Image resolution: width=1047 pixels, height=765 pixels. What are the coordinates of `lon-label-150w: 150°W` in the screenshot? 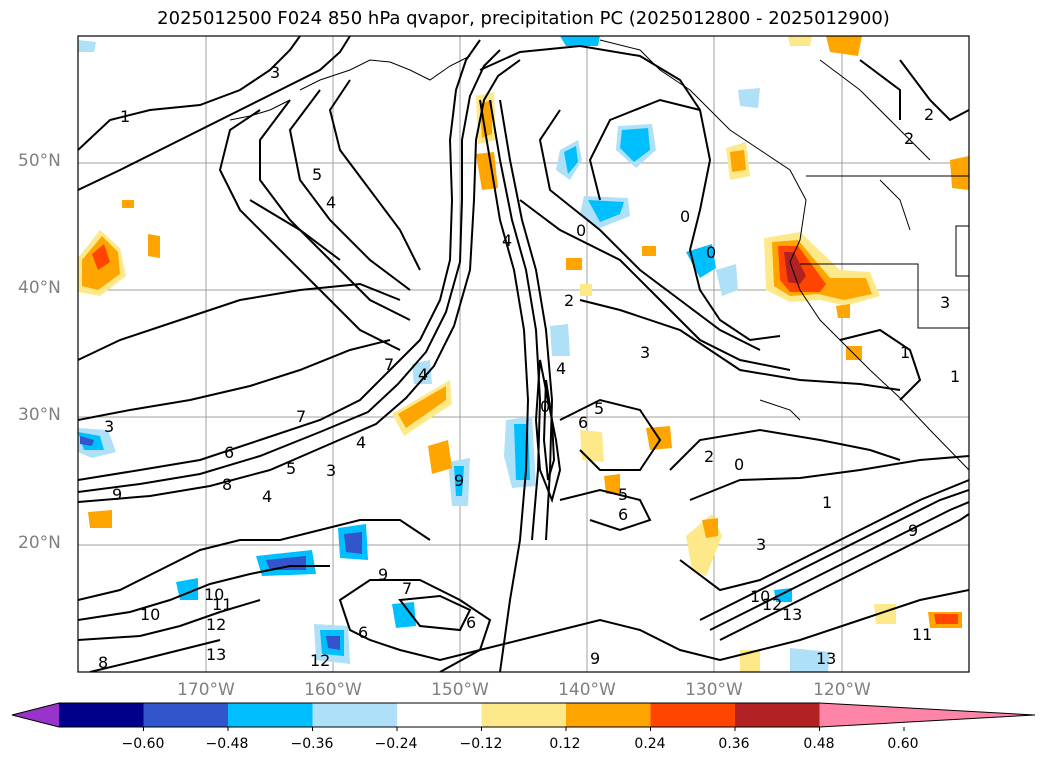 It's located at (460, 690).